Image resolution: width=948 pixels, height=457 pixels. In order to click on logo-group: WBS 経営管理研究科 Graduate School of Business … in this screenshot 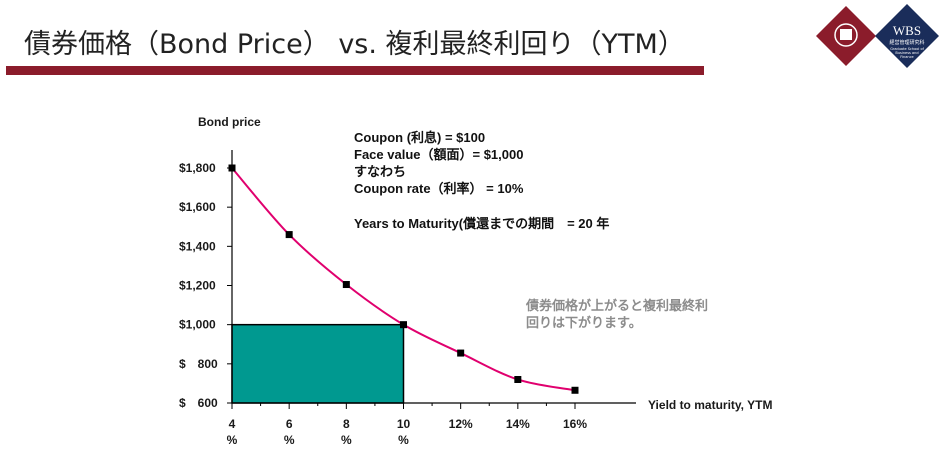, I will do `click(877, 36)`.